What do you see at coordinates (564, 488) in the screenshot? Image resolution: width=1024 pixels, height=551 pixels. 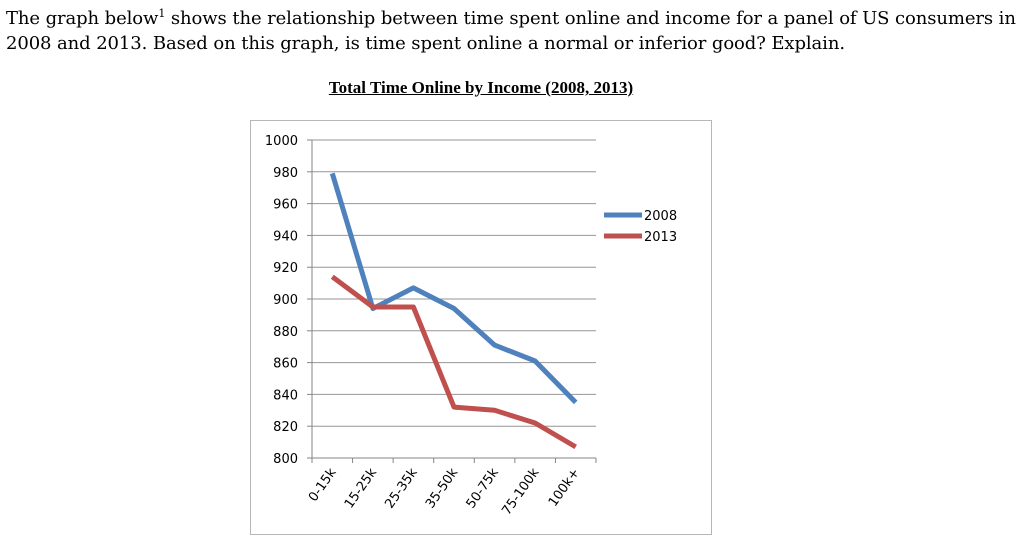 I see `x-tick-label: 100k+` at bounding box center [564, 488].